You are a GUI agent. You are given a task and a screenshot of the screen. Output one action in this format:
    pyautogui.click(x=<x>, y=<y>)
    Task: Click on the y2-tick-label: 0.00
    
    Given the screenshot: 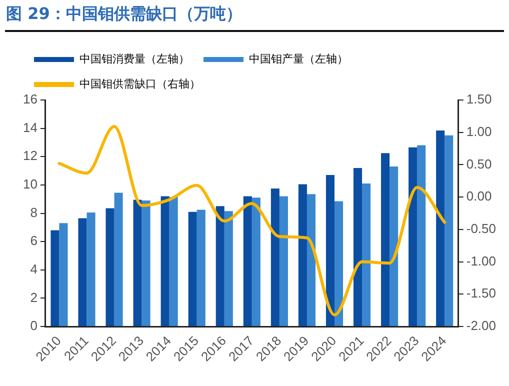 What is the action you would take?
    pyautogui.click(x=479, y=196)
    